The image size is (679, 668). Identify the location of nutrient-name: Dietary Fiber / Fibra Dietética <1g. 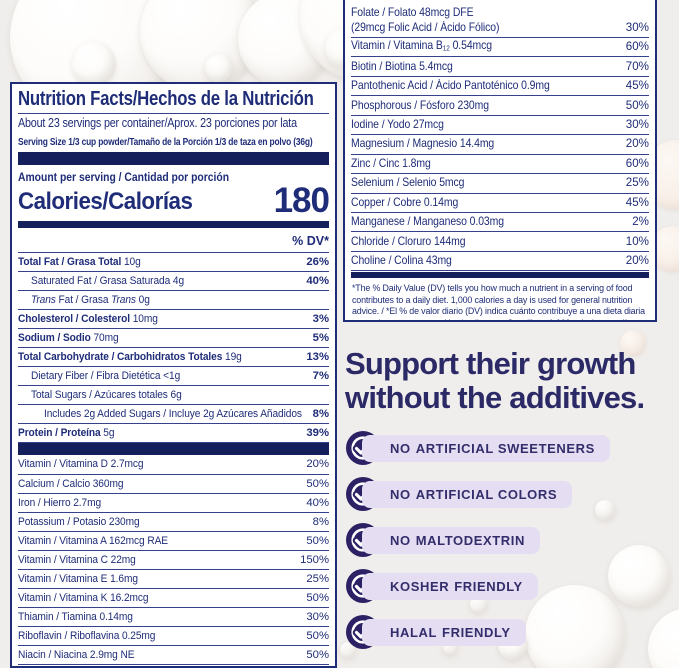
(106, 376).